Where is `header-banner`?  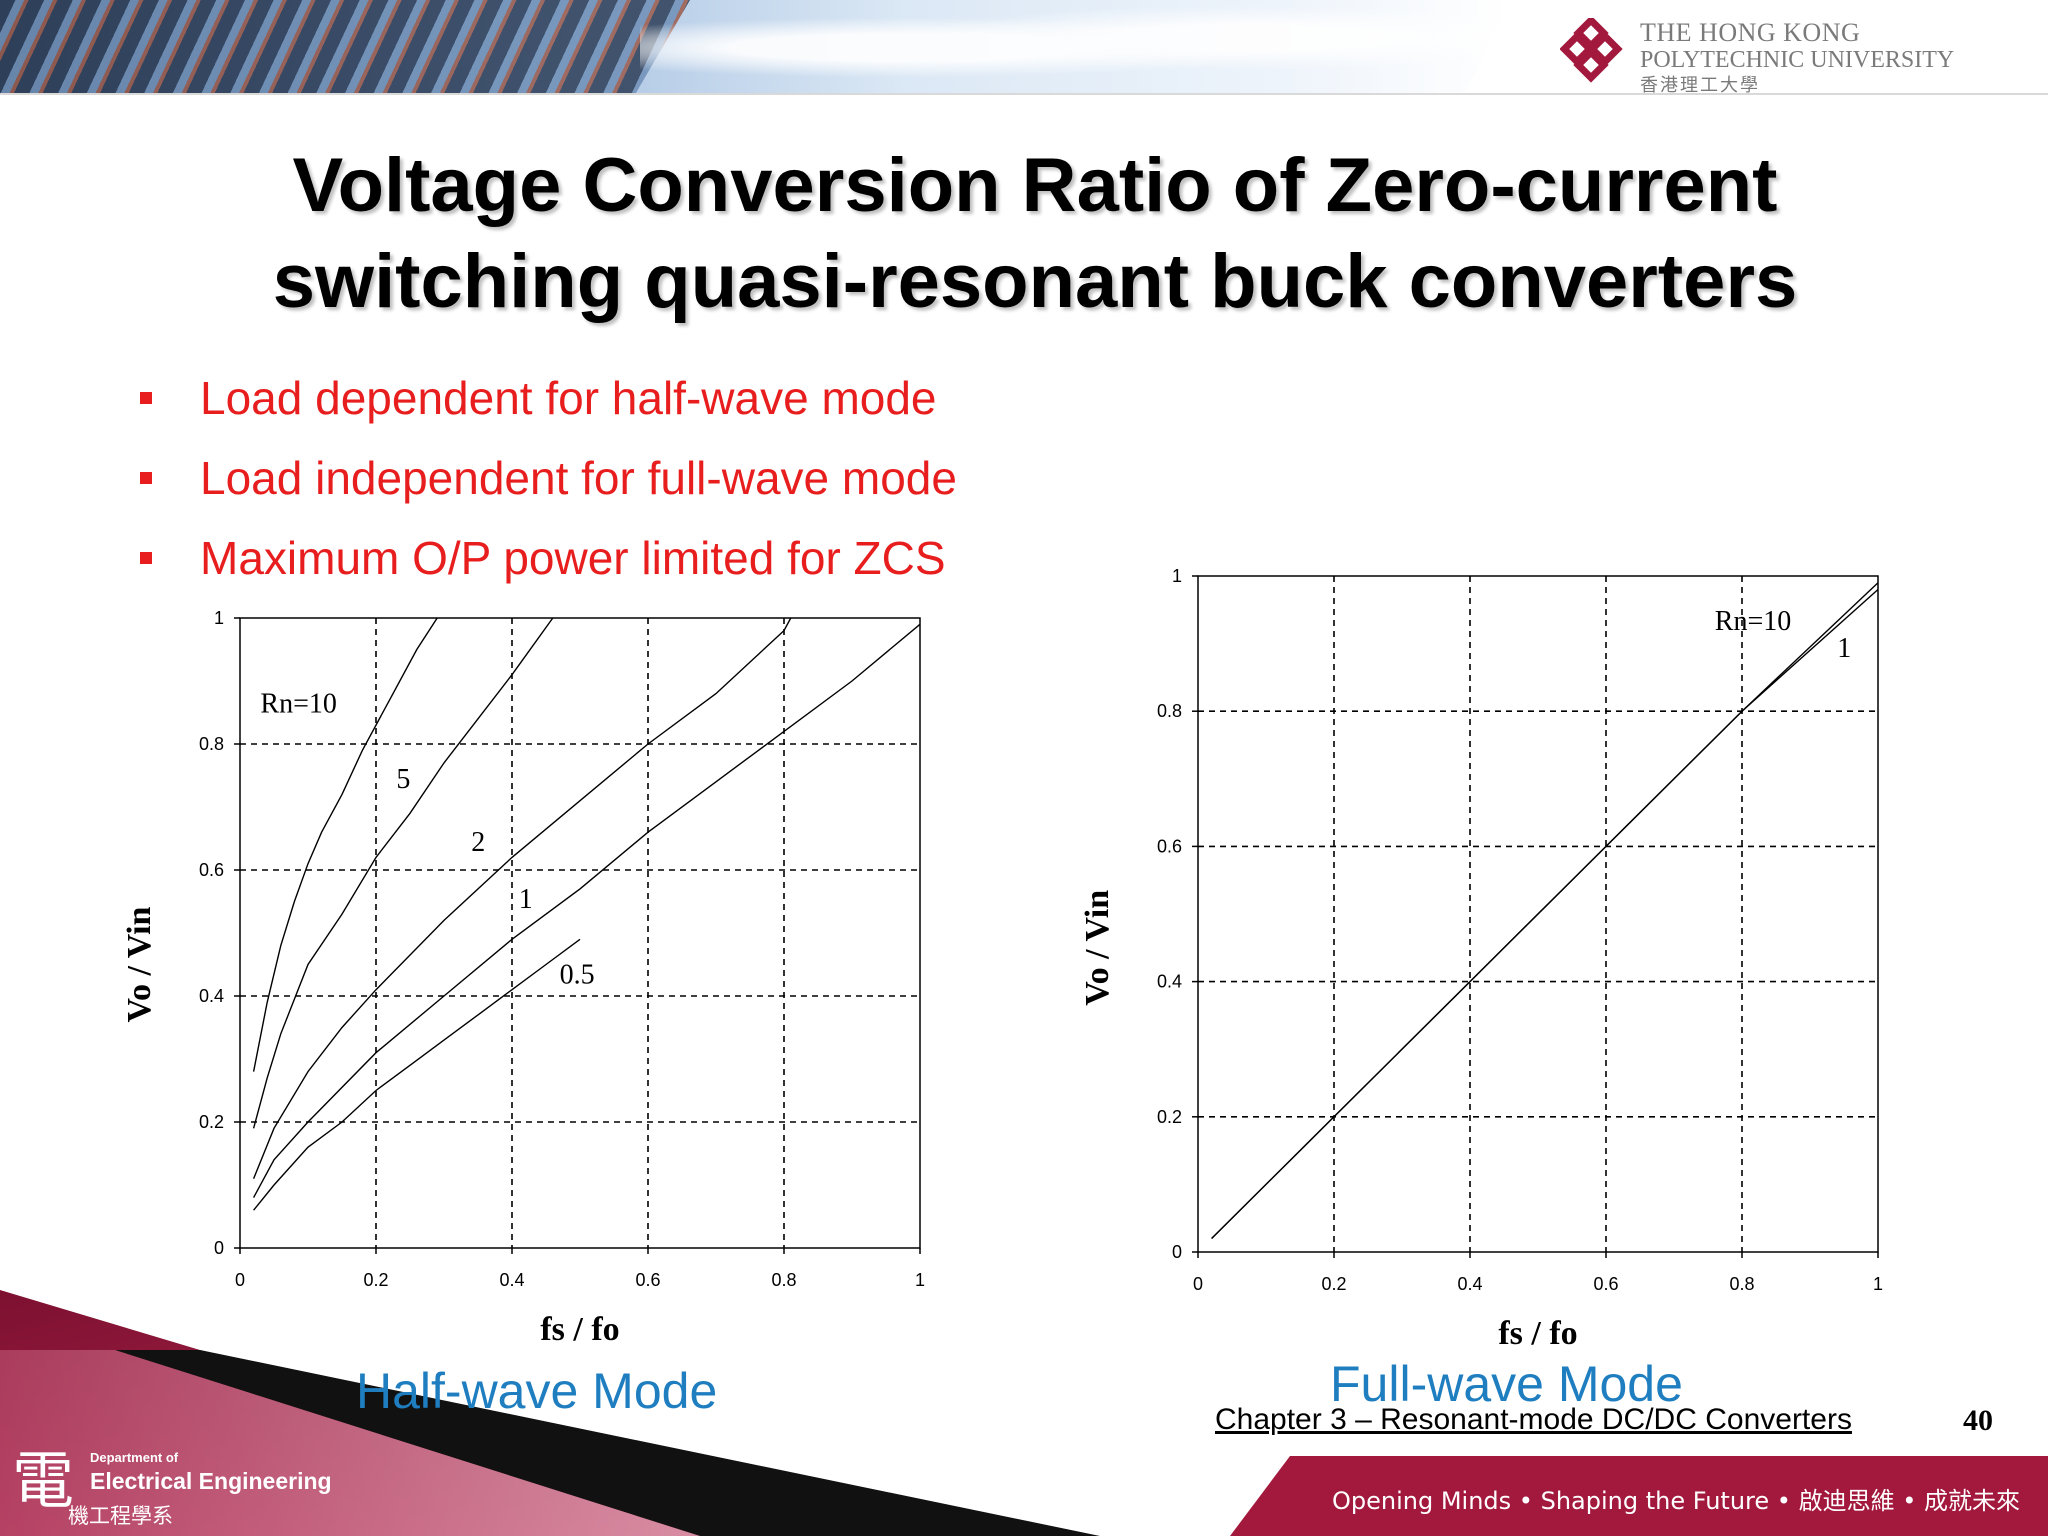
header-banner is located at coordinates (1024, 47).